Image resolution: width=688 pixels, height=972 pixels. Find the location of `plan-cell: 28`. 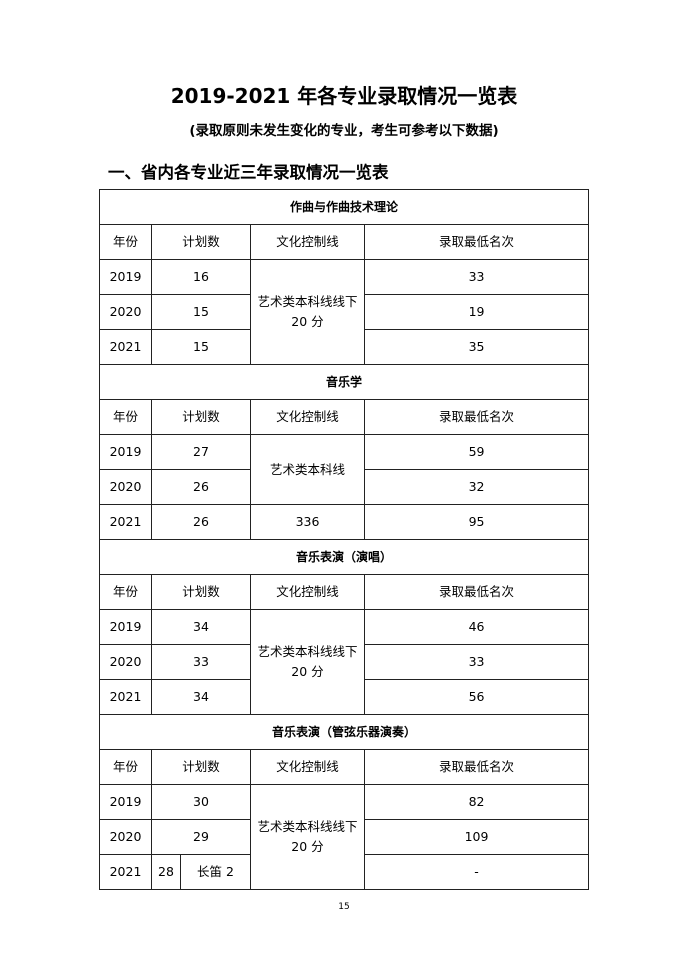

plan-cell: 28 is located at coordinates (166, 872).